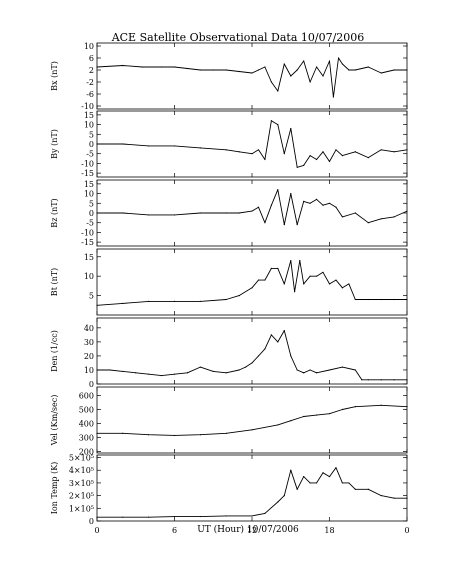 The width and height of the screenshot is (453, 566). I want to click on panel-1: 10 6 2 -2 -6 -10 Bx (nT), so click(229, 76).